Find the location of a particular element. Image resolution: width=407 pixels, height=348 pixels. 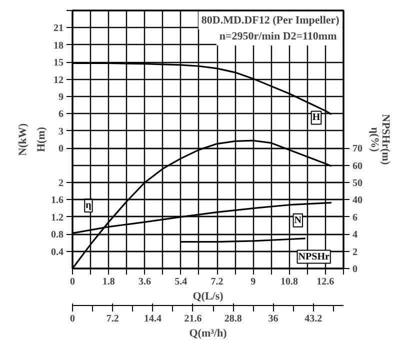

y-tick-label: 9 is located at coordinates (61, 97).